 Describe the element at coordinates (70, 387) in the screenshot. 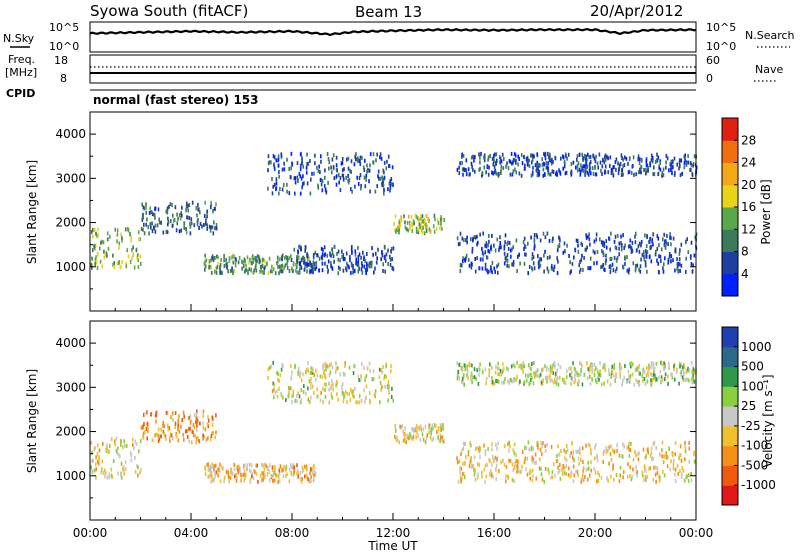

I see `y-tick-label: 3000` at that location.